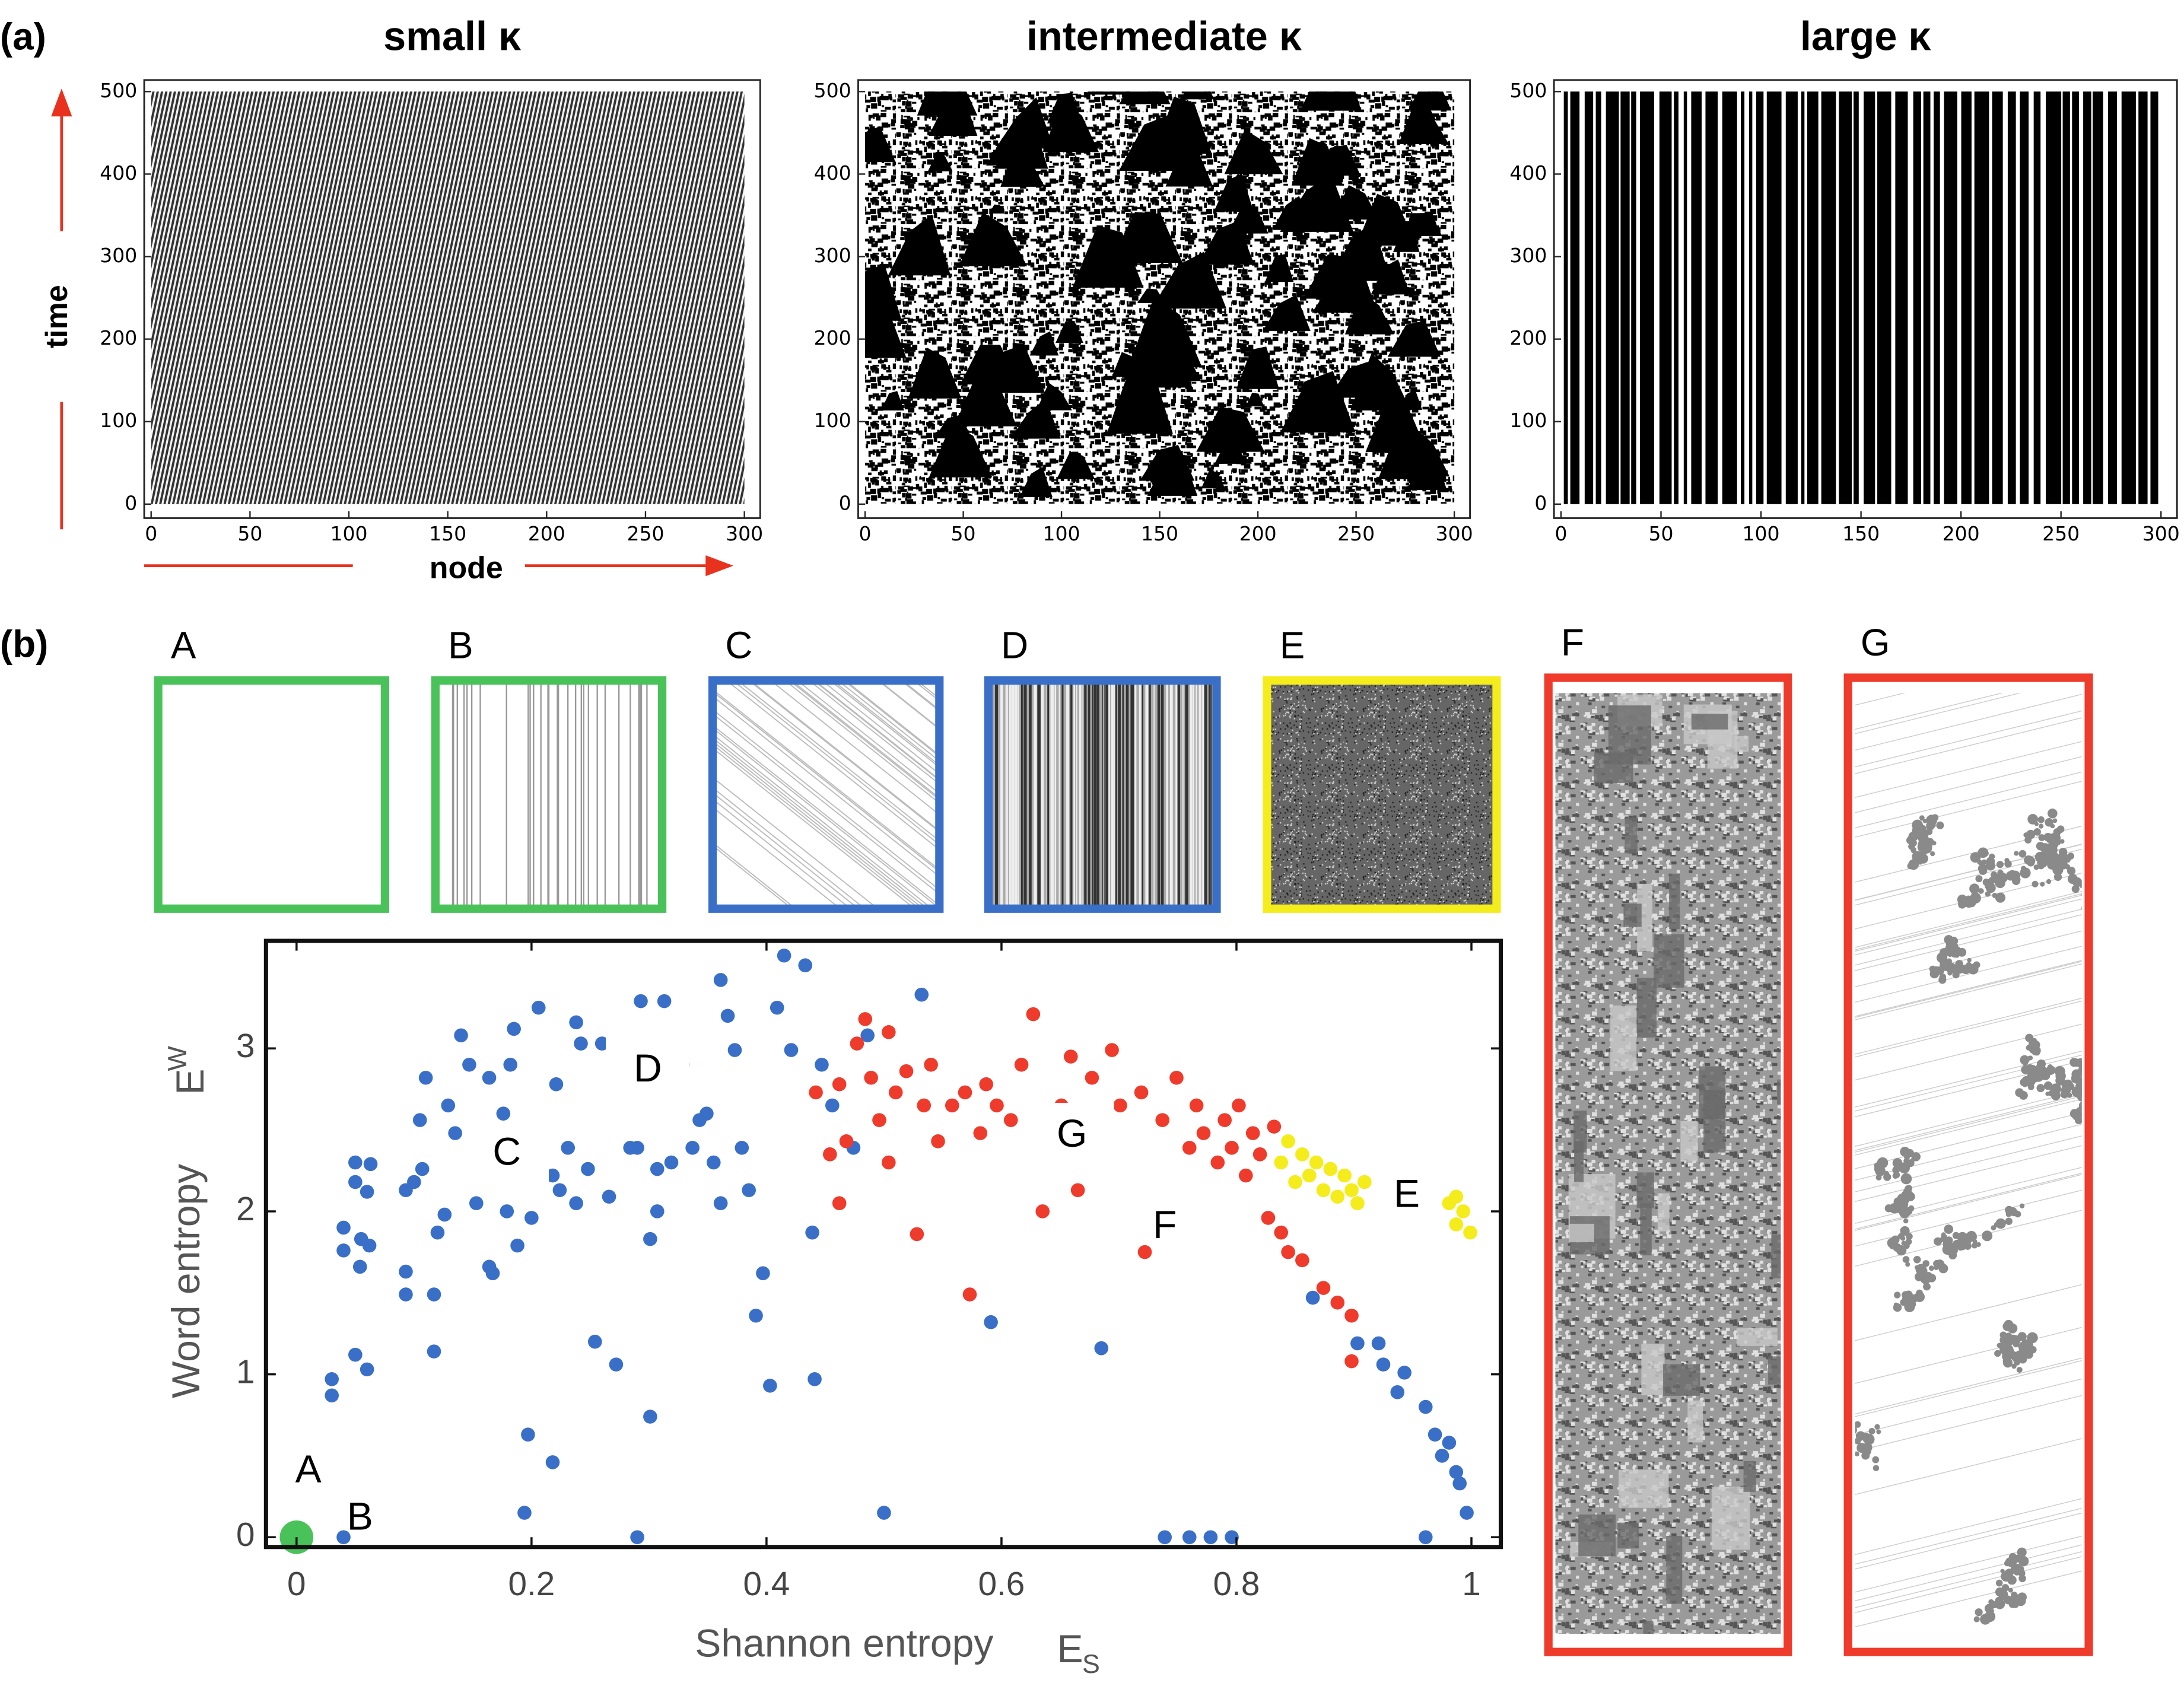 Image resolution: width=2184 pixels, height=1683 pixels. Describe the element at coordinates (648, 1071) in the screenshot. I see `annotation-box` at that location.